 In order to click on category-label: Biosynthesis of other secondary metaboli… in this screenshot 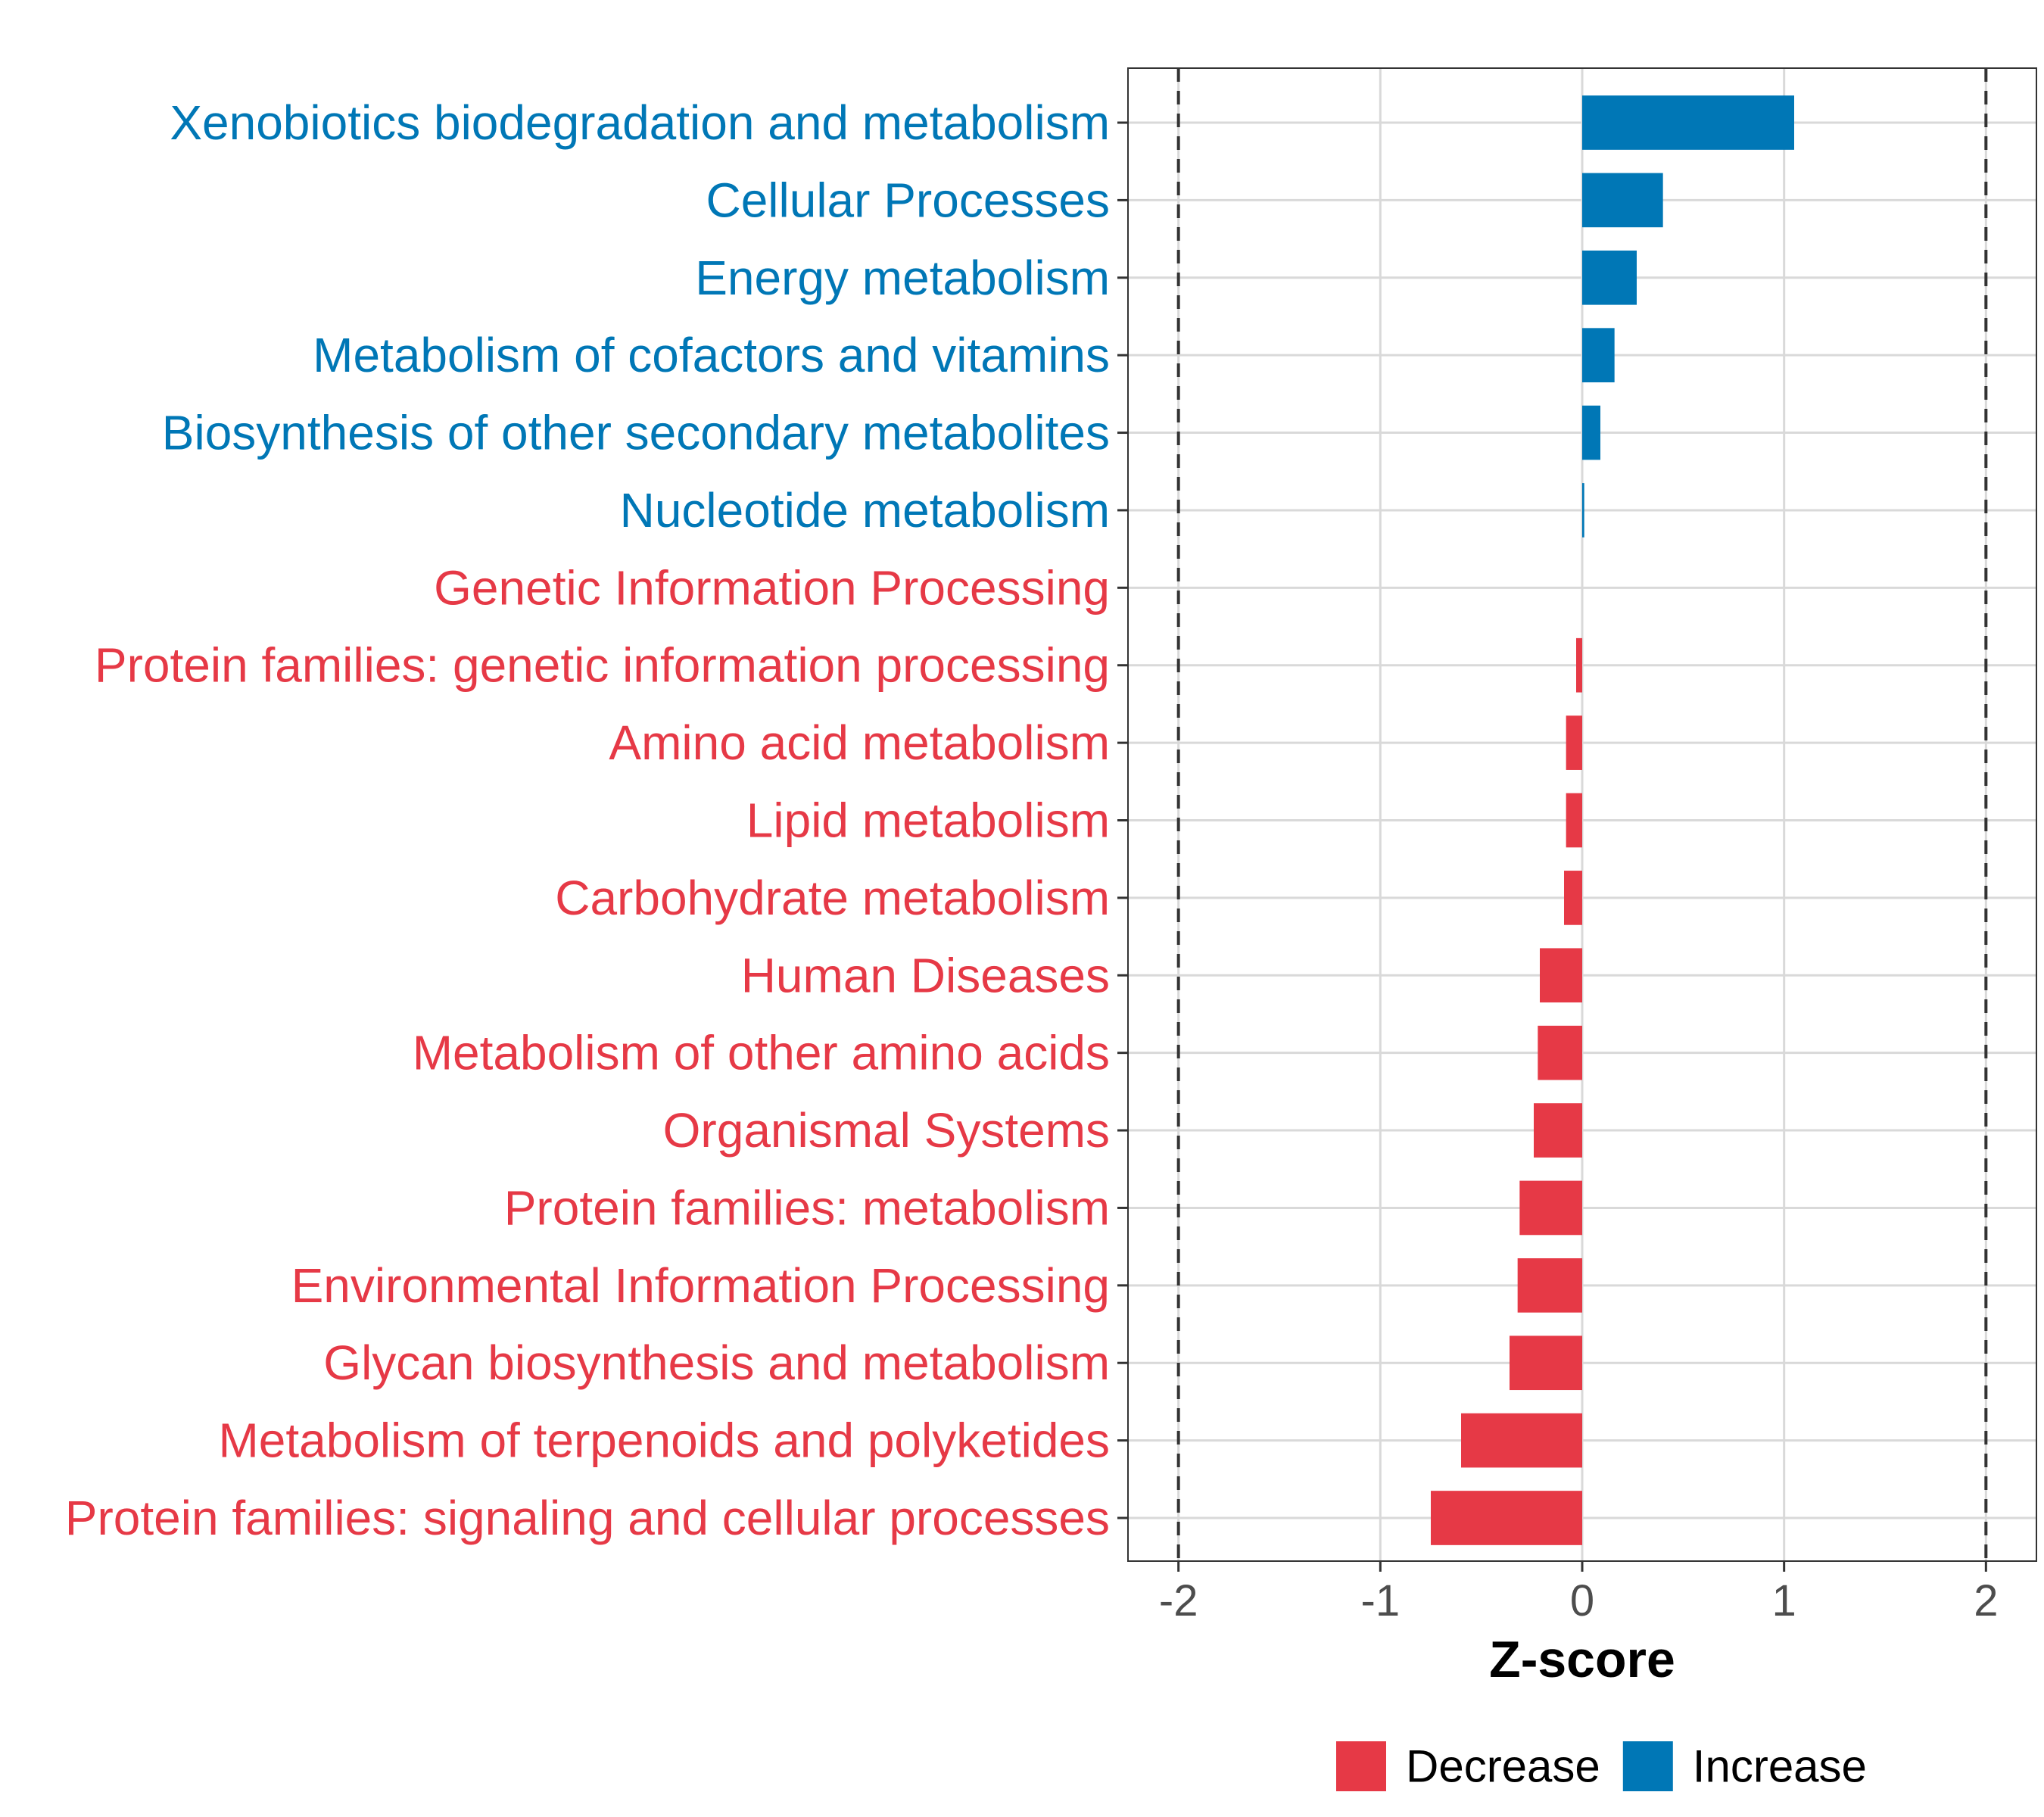, I will do `click(636, 433)`.